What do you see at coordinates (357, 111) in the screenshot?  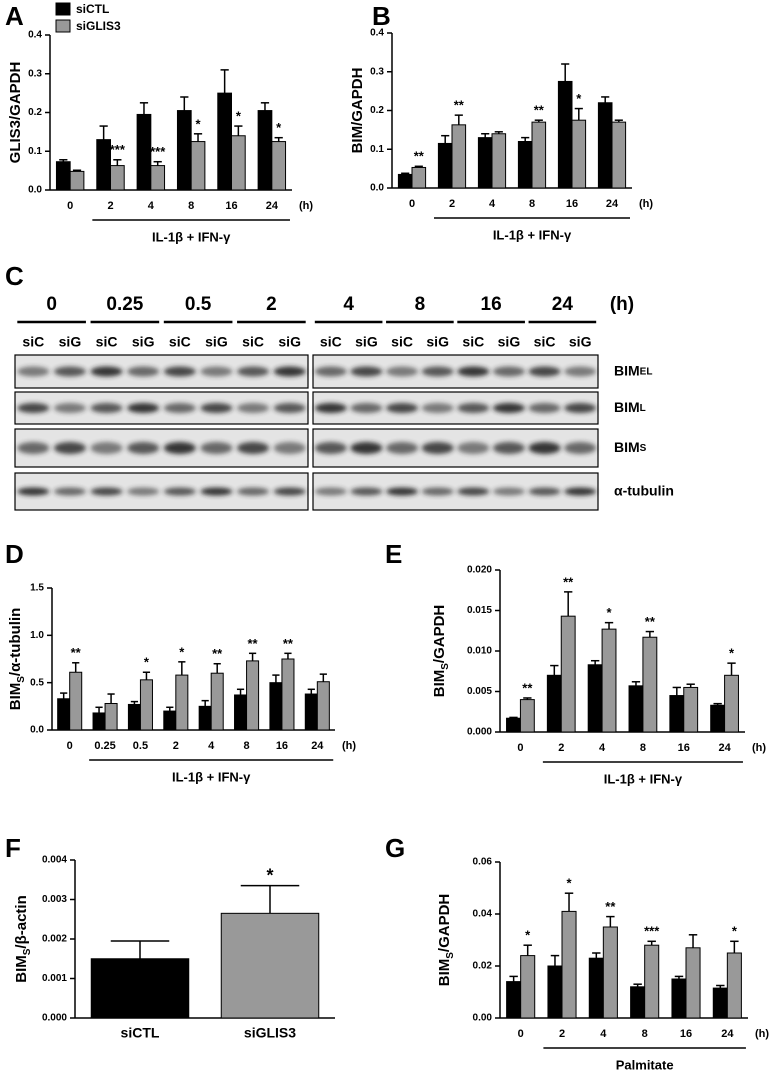 I see `y-axis-label: BIM/GAPDH` at bounding box center [357, 111].